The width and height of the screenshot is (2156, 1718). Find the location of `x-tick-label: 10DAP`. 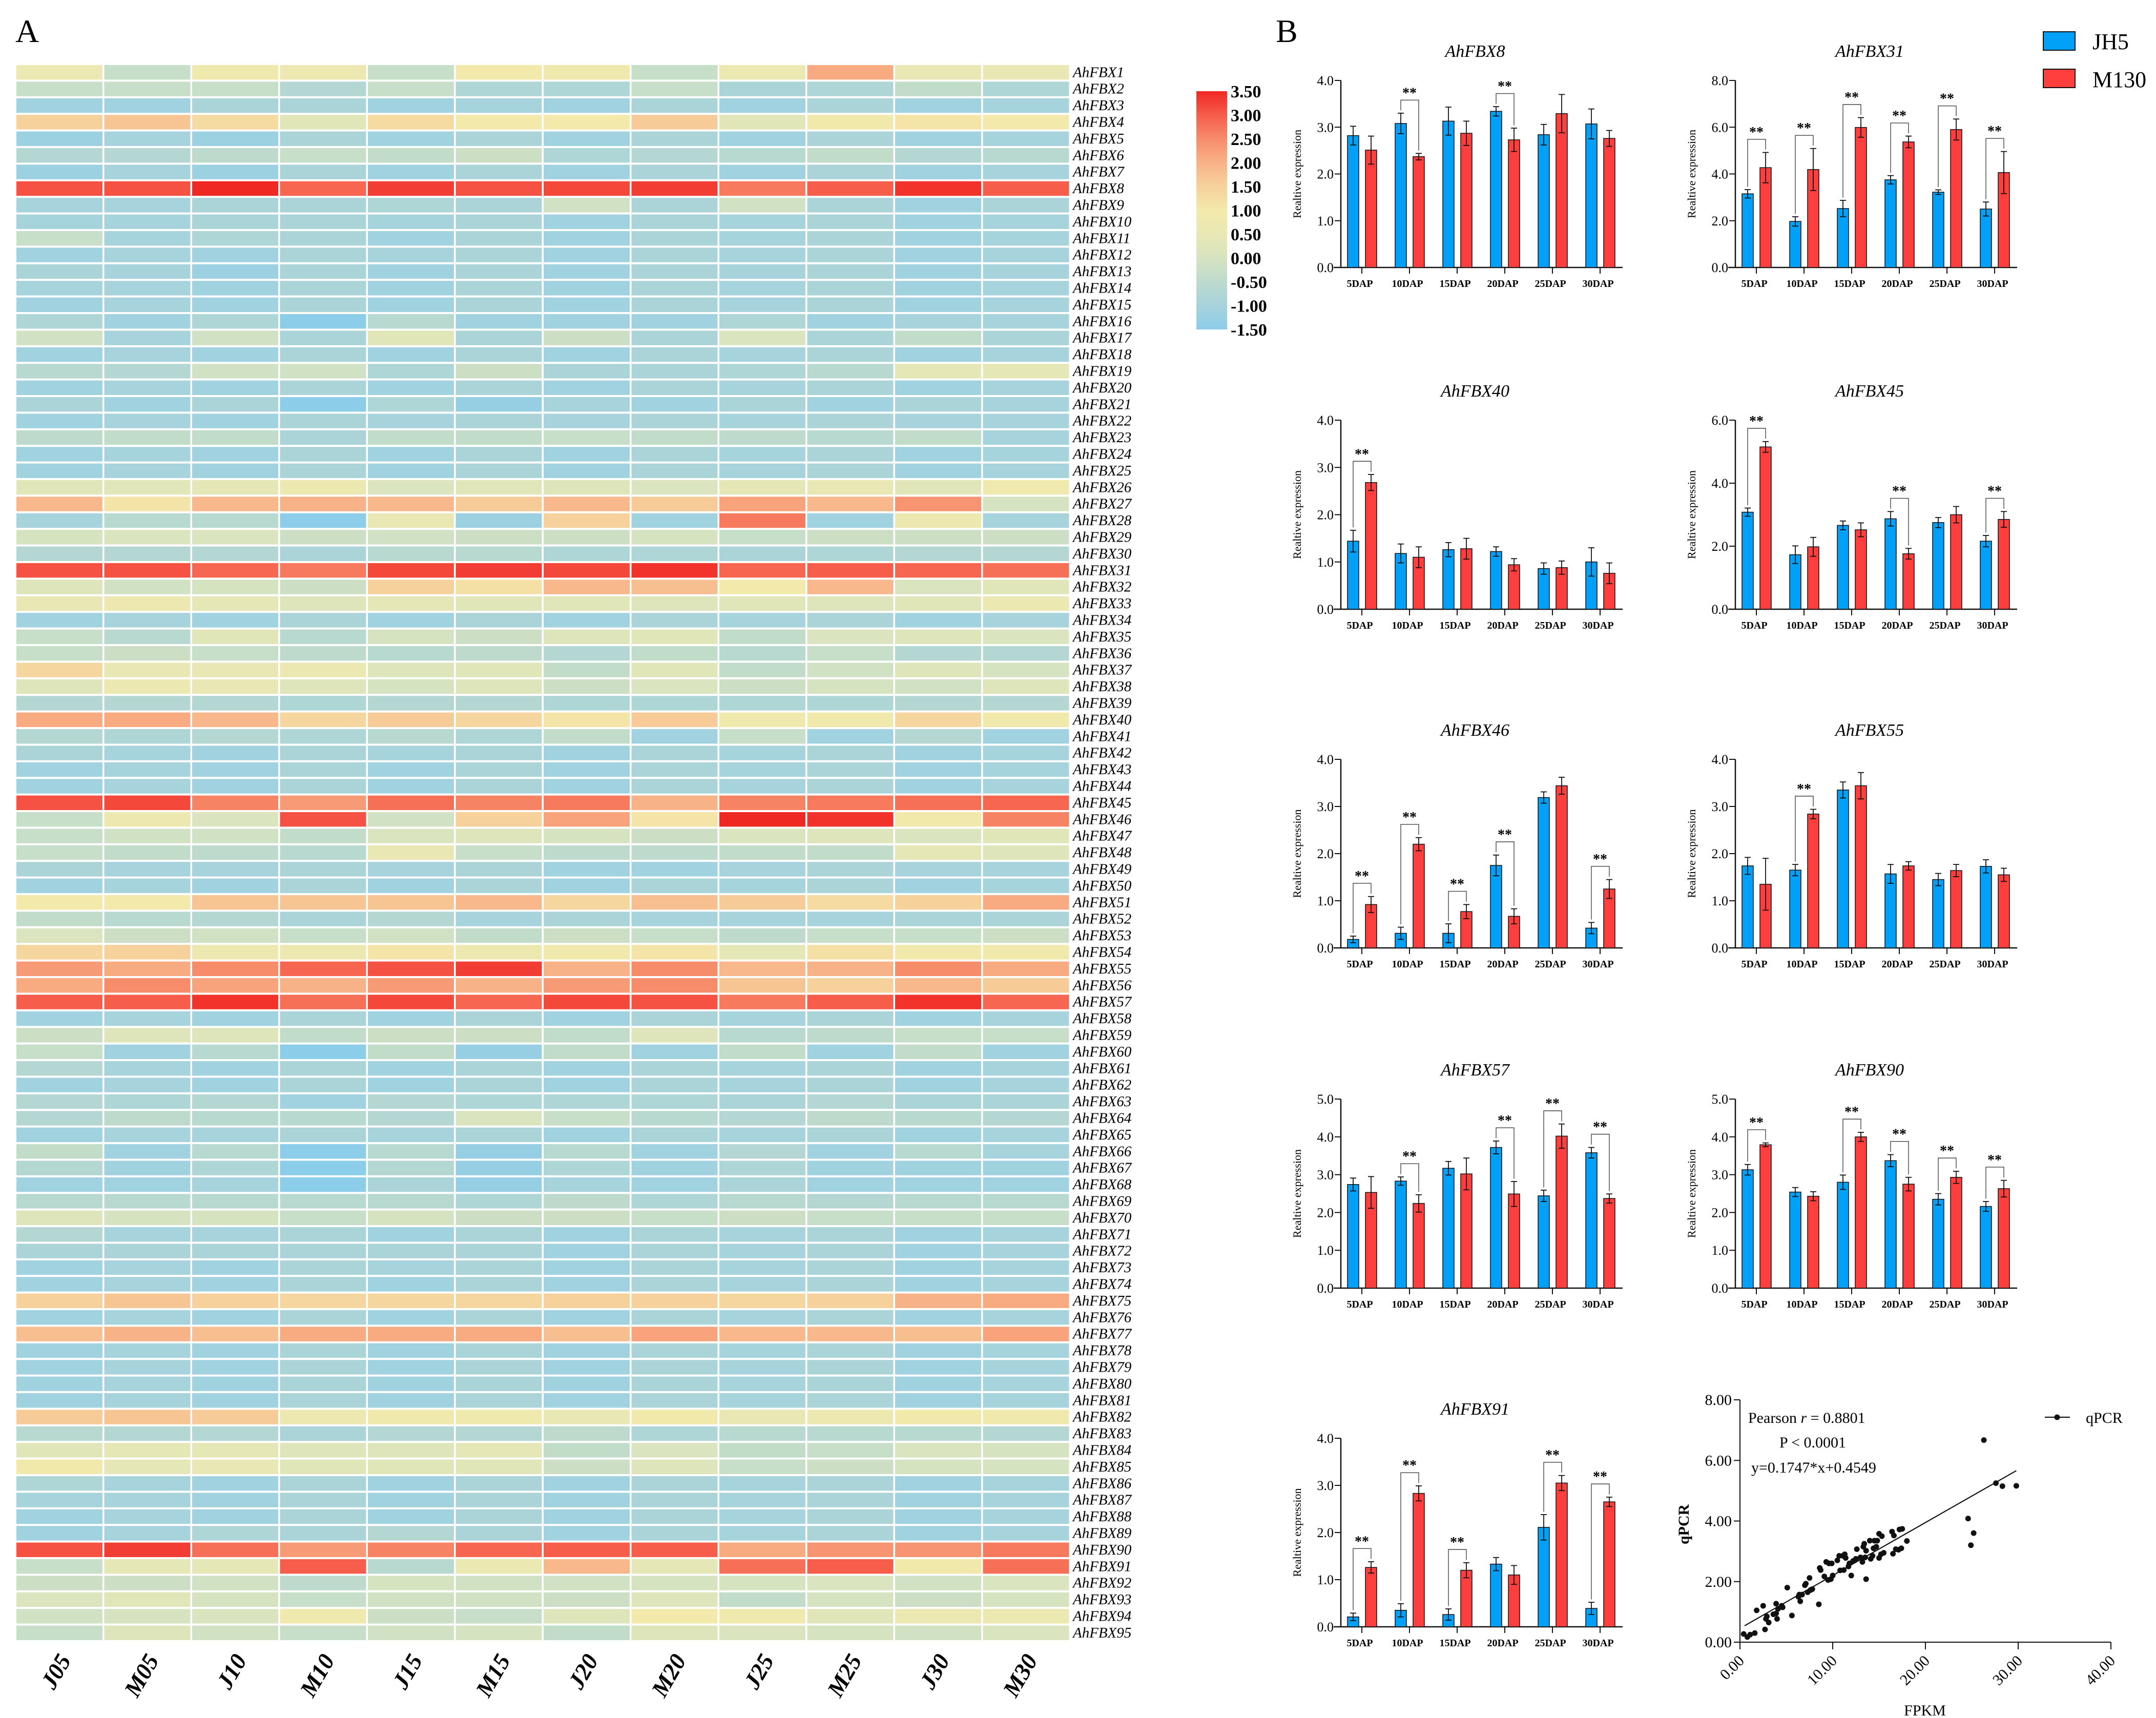

x-tick-label: 10DAP is located at coordinates (1407, 625).